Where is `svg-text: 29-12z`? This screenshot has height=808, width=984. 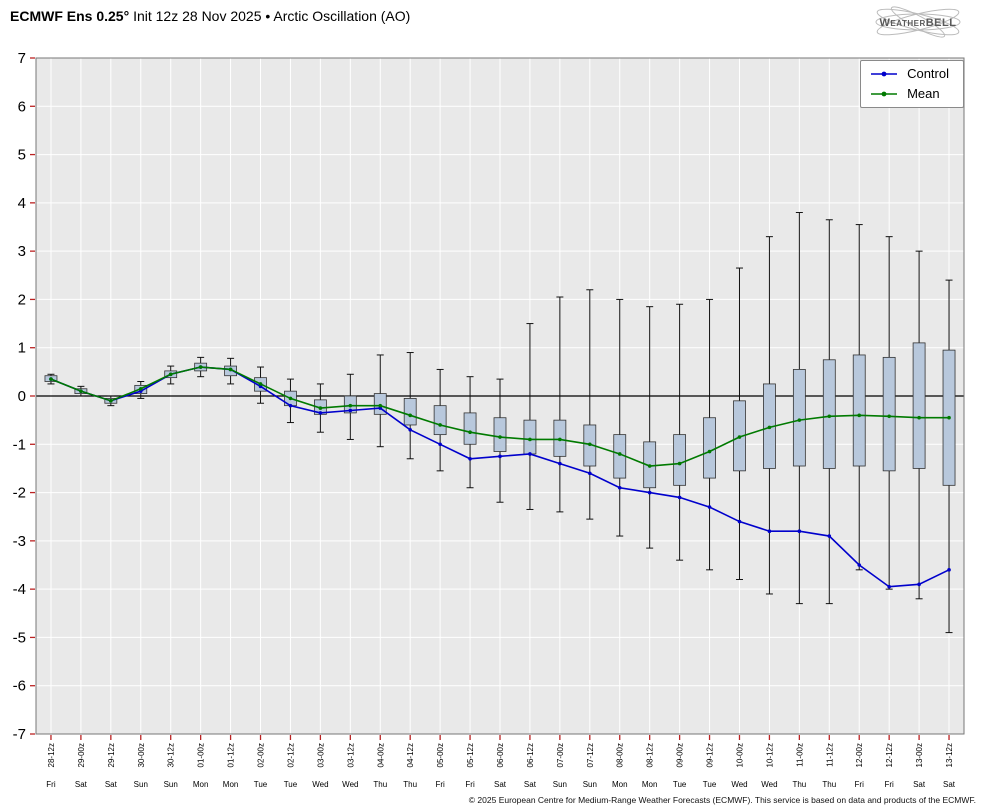
svg-text: 29-12z is located at coordinates (111, 755).